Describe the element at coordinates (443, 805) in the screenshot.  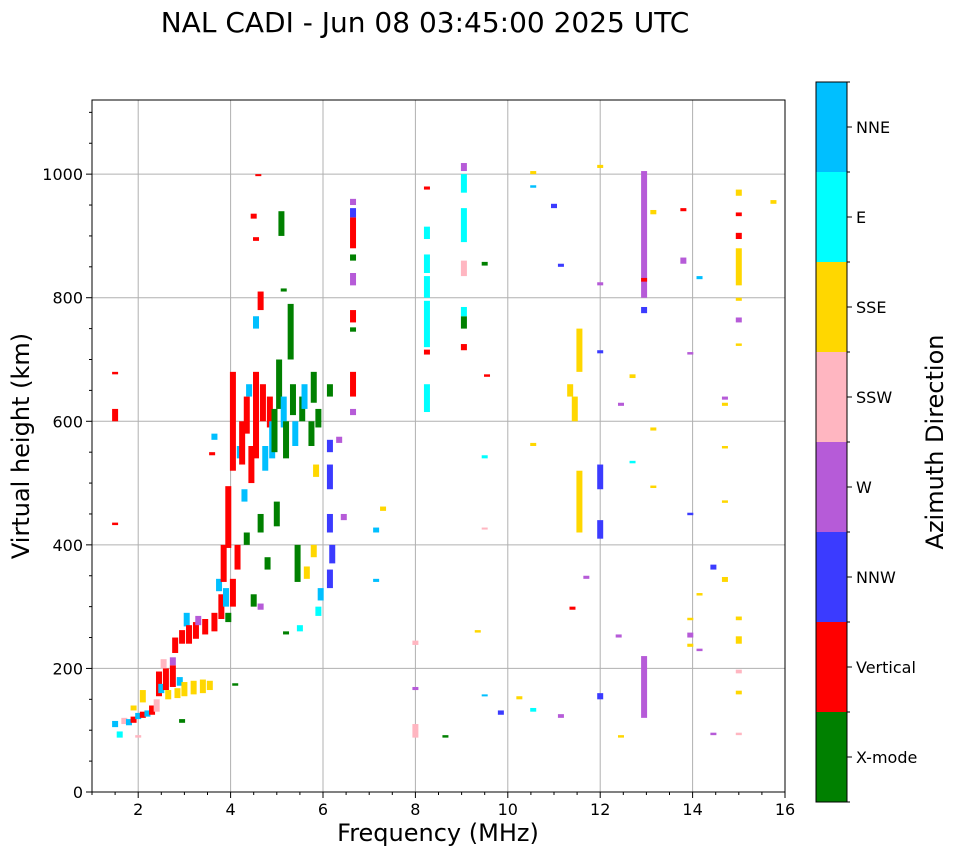
I see `x-axis-ticks: 2 4 6 8 10 12 14 16` at that location.